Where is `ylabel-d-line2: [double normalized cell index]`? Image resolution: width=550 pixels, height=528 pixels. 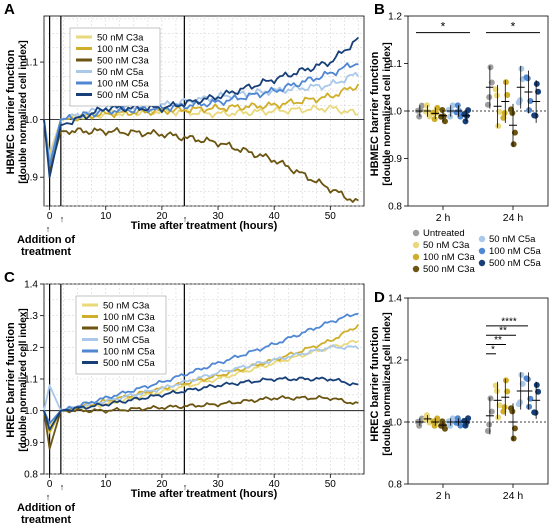 ylabel-d-line2: [double normalized cell index] is located at coordinates (387, 383).